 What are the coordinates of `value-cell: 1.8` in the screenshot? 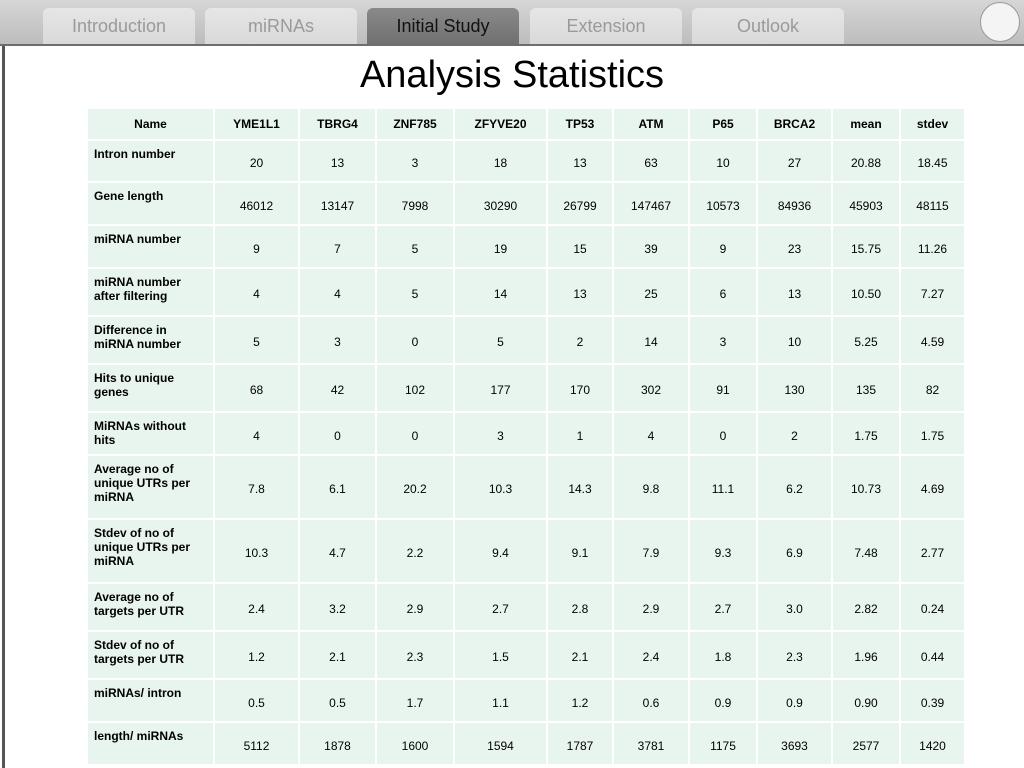 It's located at (723, 655).